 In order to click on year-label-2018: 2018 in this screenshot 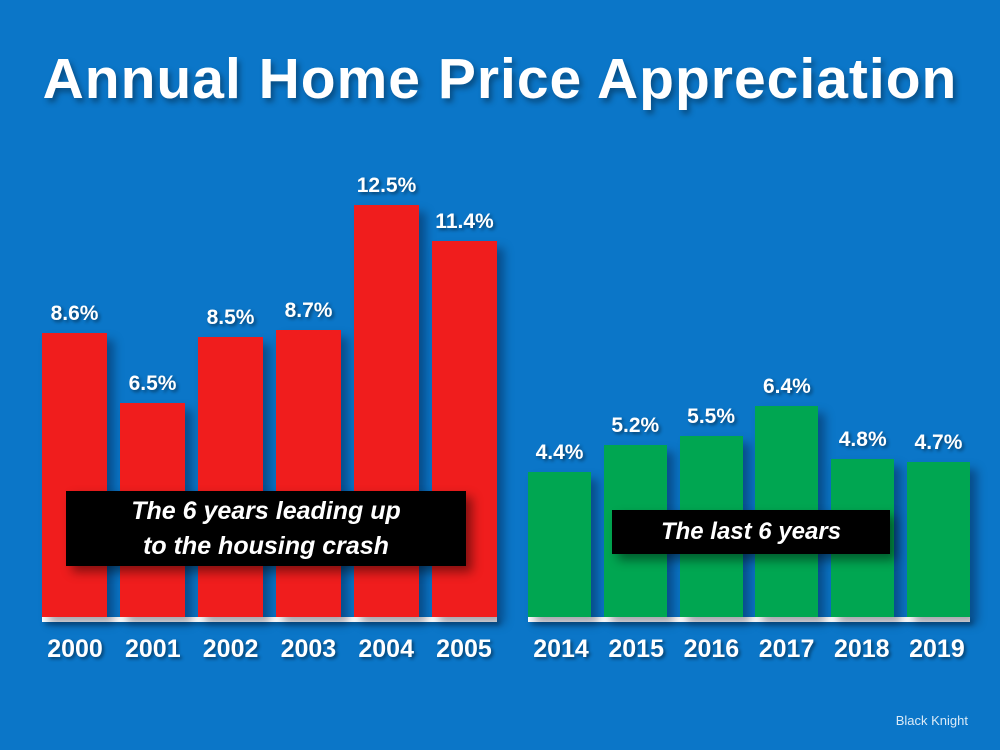, I will do `click(861, 649)`.